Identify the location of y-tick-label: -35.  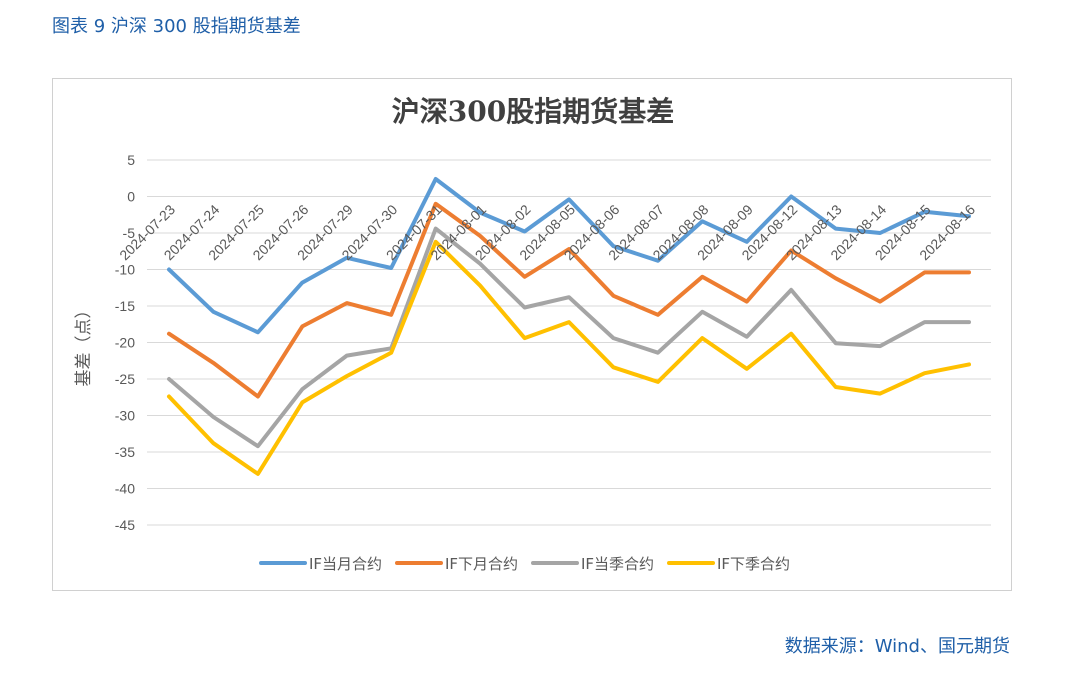
(125, 452).